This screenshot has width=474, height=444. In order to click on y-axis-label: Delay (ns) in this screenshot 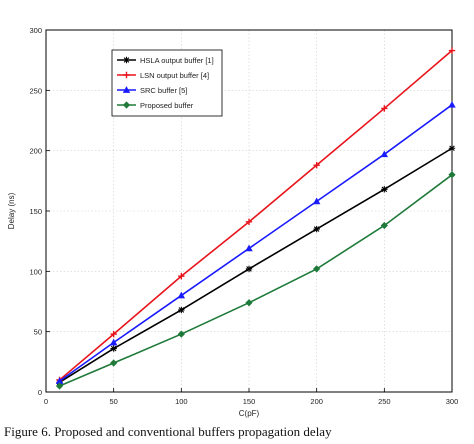, I will do `click(11, 210)`.